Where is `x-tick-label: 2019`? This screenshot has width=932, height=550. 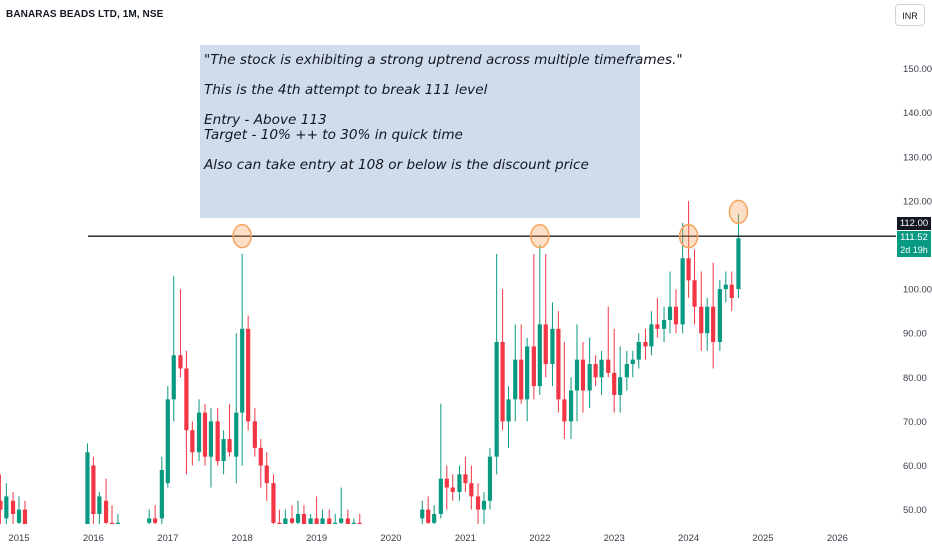
x-tick-label: 2019 is located at coordinates (316, 538).